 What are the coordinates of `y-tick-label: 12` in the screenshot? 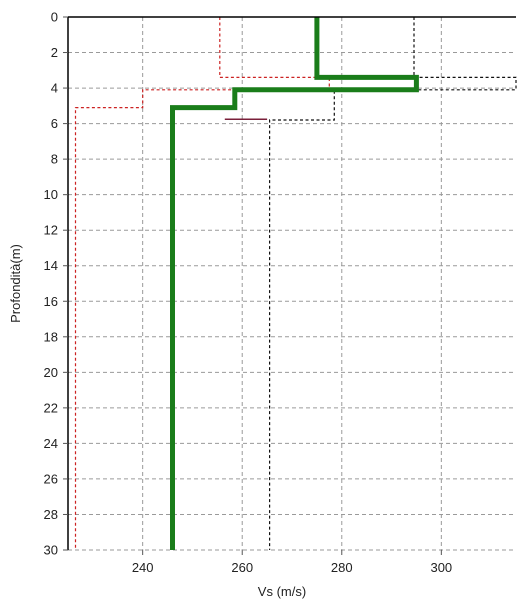 It's located at (51, 230).